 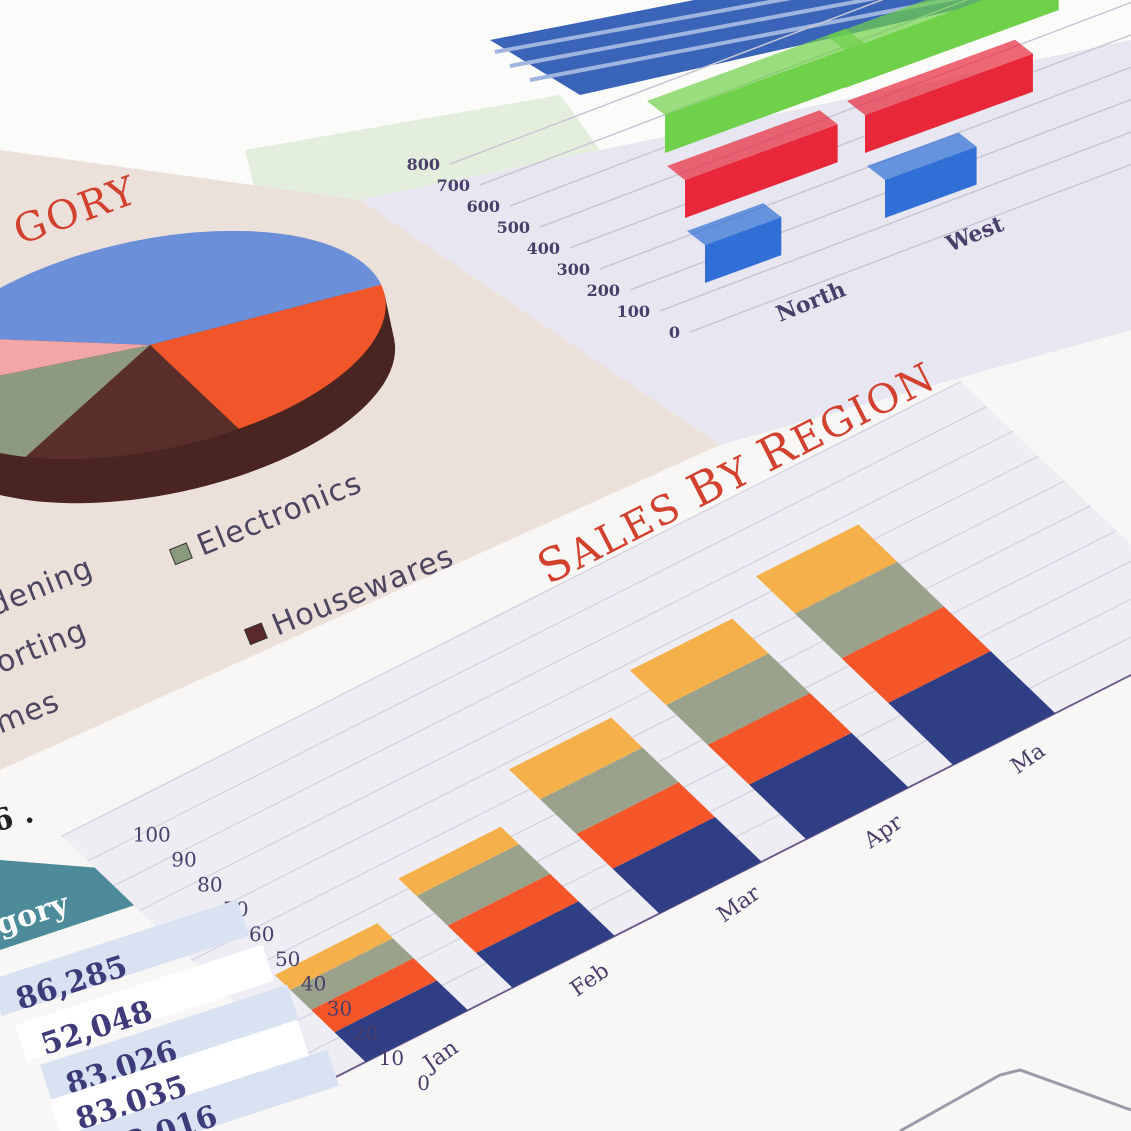 I want to click on stacked-tick-label: 100, so click(x=152, y=835).